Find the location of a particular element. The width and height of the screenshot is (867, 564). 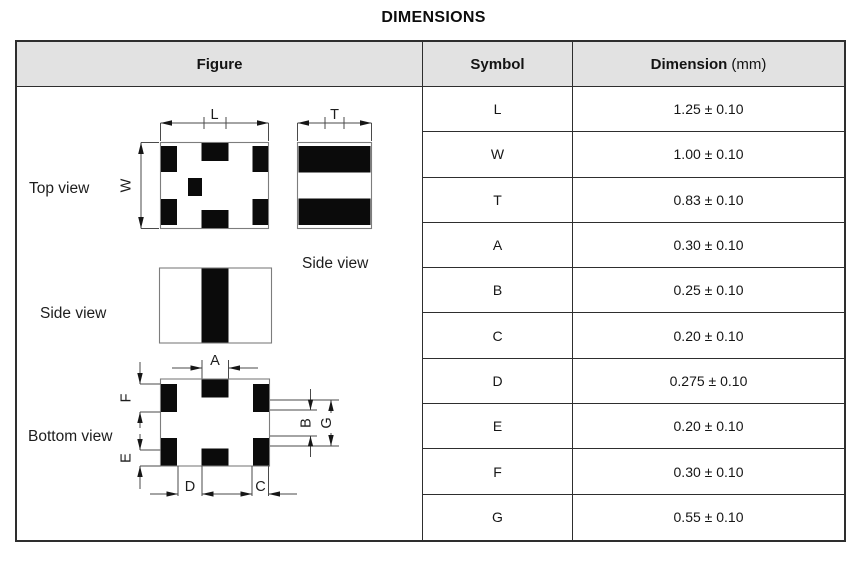

bottom-view-drawing: Bottom view A is located at coordinates (183, 425).